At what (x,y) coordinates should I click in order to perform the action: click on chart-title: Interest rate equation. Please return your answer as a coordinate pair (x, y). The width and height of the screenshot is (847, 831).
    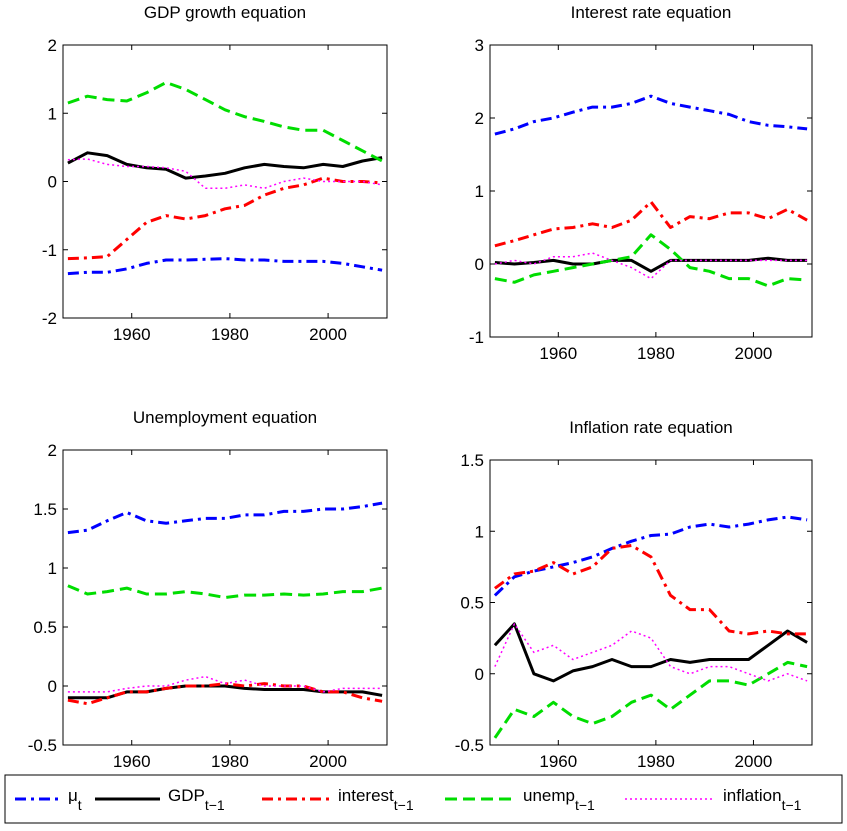
    Looking at the image, I should click on (651, 12).